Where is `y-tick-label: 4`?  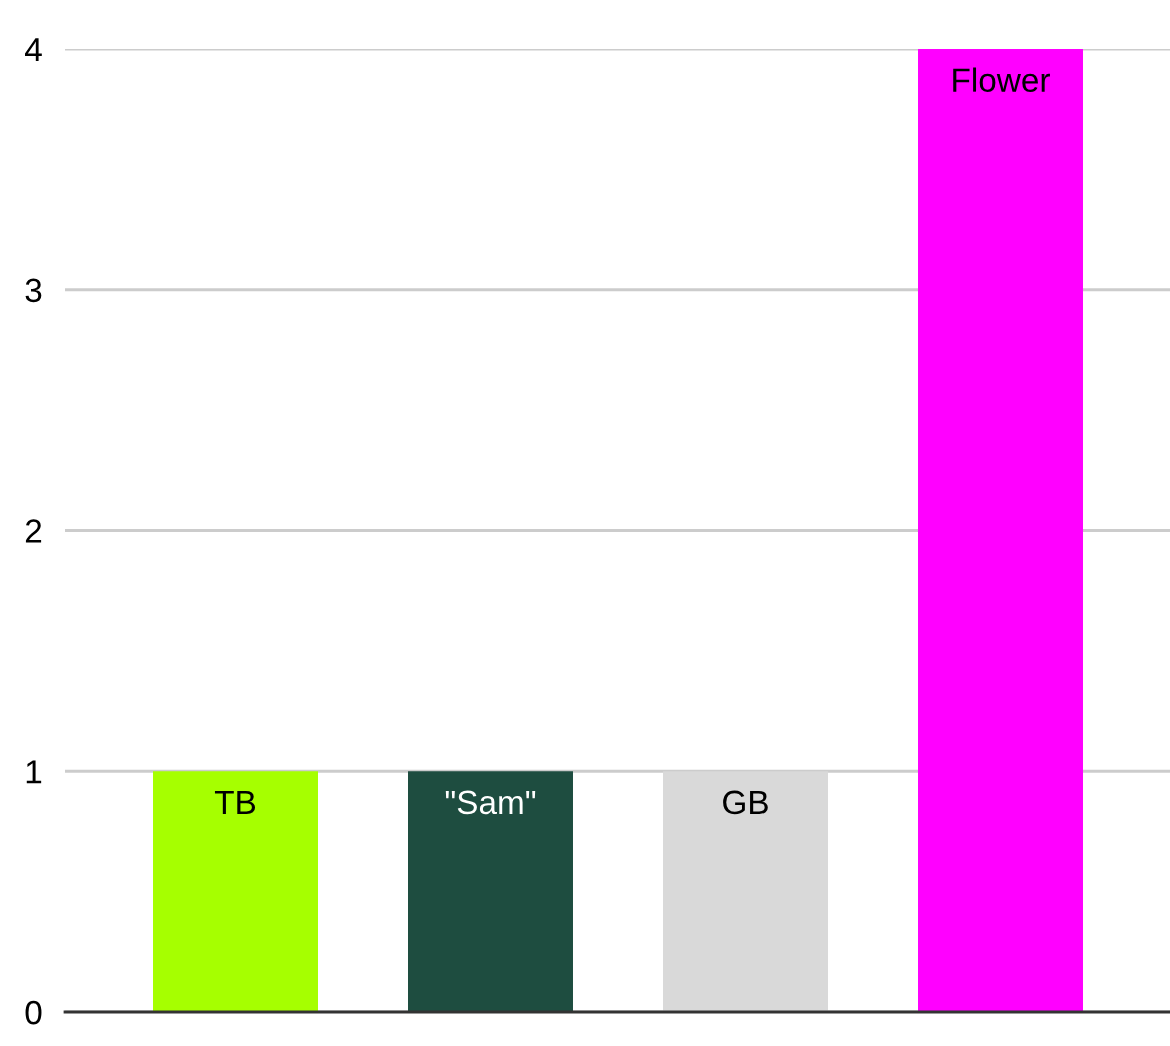
y-tick-label: 4 is located at coordinates (33, 50).